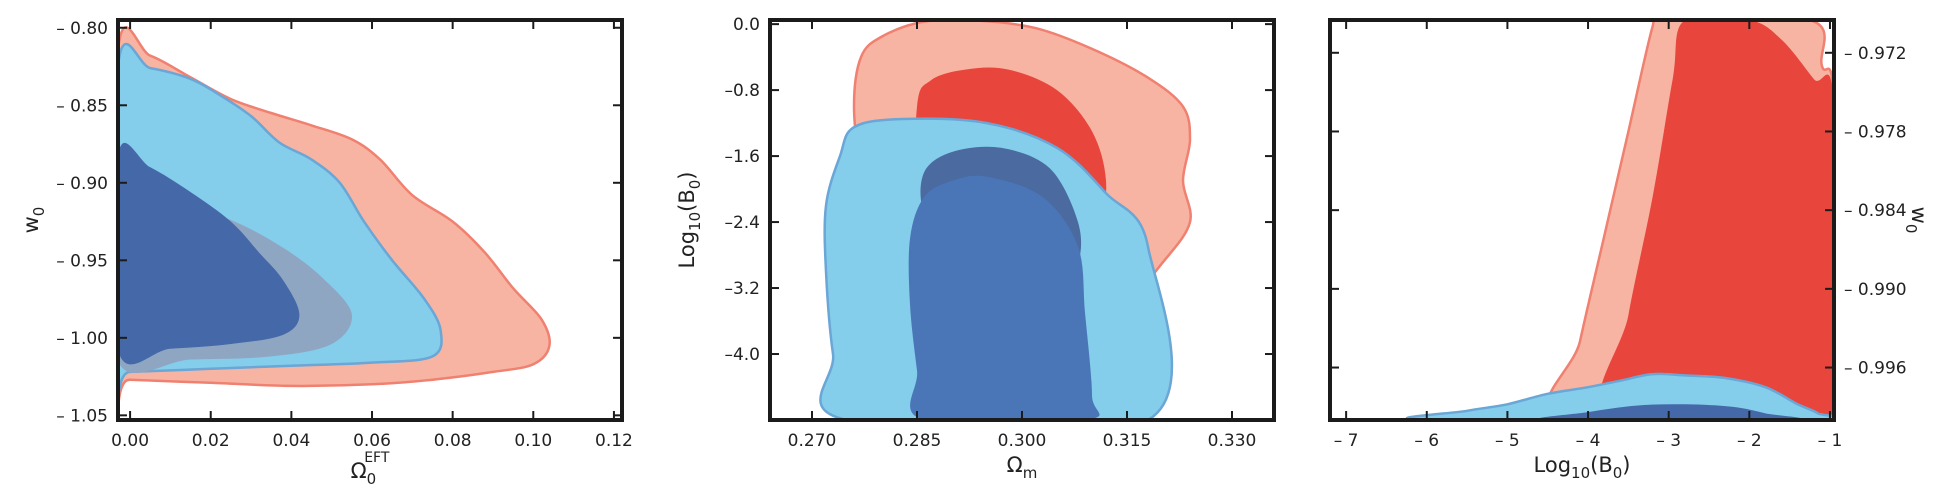  What do you see at coordinates (1875, 54) in the screenshot?
I see `y-tick-label: – 0.972` at bounding box center [1875, 54].